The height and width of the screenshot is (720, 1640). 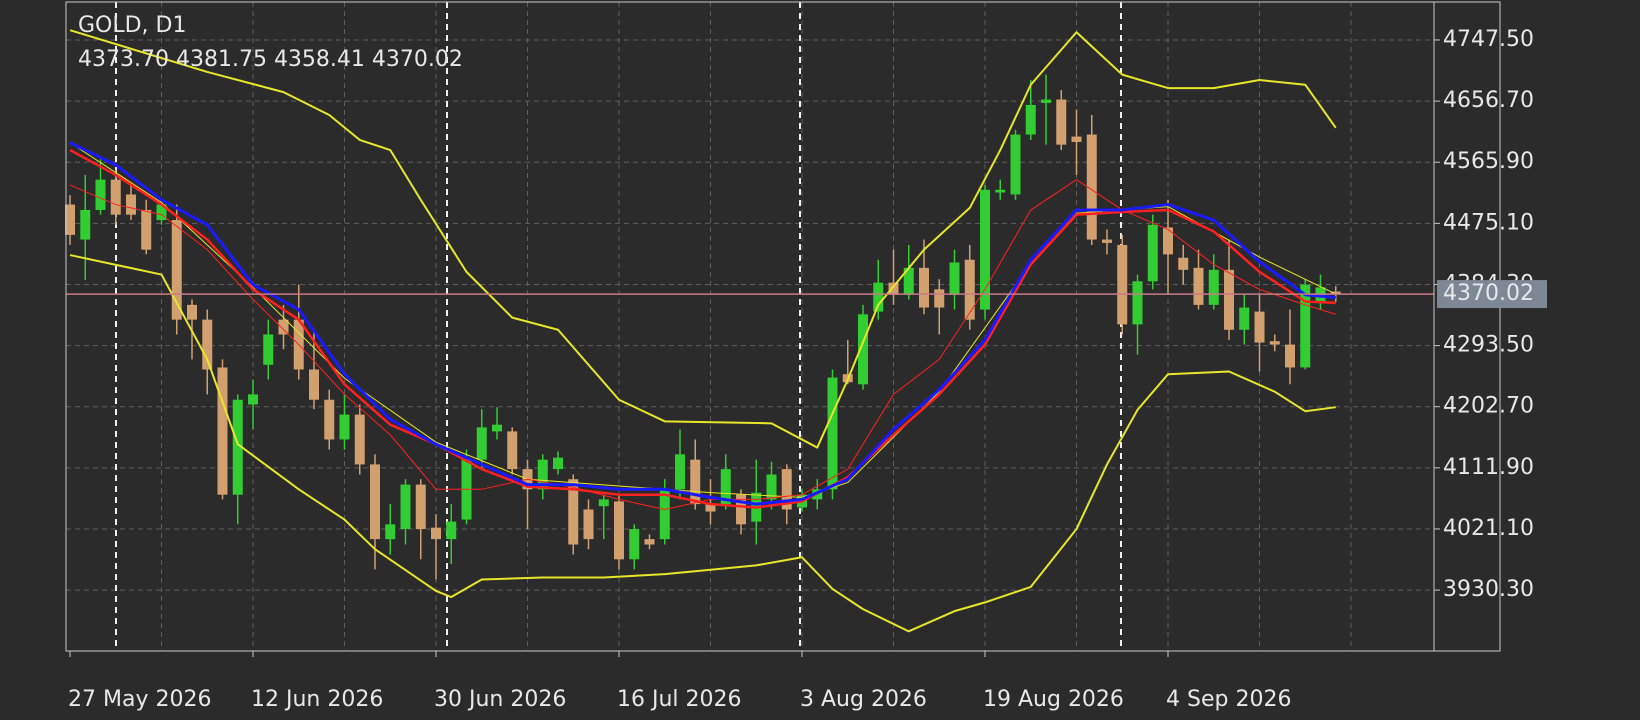 What do you see at coordinates (500, 699) in the screenshot?
I see `x-tick-label: 30 Jun 2026` at bounding box center [500, 699].